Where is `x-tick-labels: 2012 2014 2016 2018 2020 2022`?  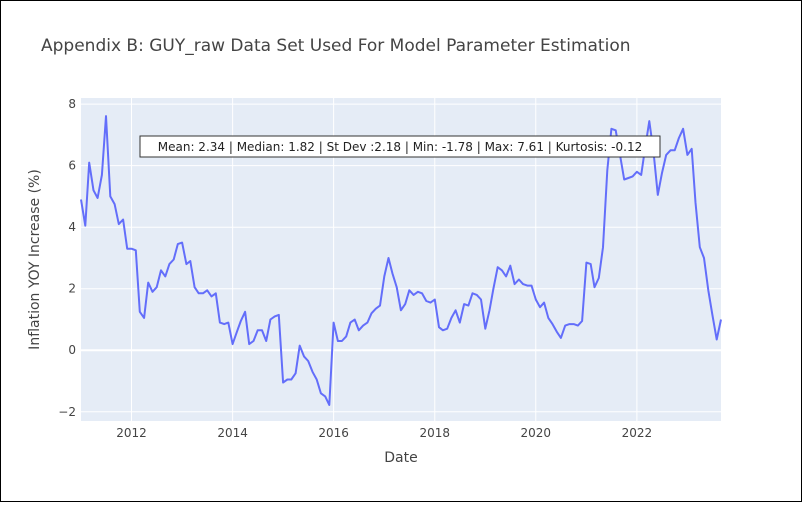
x-tick-labels: 2012 2014 2016 2018 2020 2022 is located at coordinates (384, 433).